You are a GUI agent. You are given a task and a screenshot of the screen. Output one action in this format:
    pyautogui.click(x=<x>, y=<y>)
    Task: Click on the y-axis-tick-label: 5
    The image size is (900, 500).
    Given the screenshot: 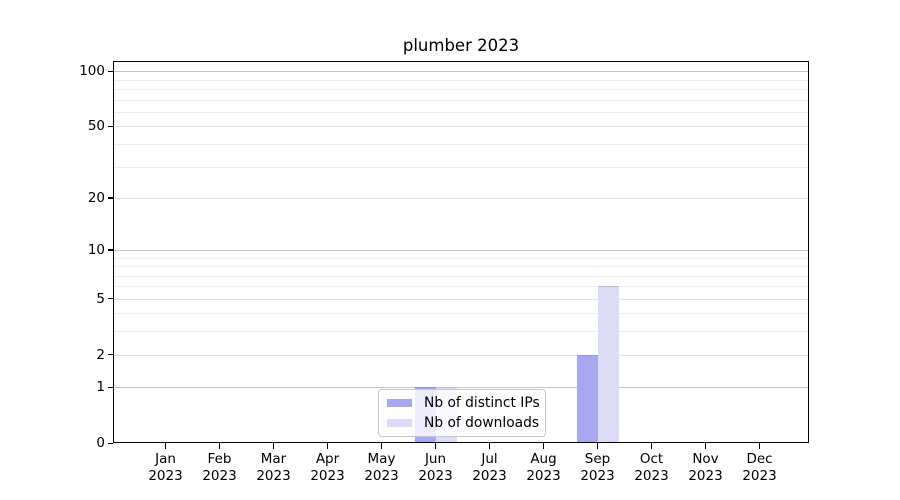 What is the action you would take?
    pyautogui.click(x=100, y=298)
    